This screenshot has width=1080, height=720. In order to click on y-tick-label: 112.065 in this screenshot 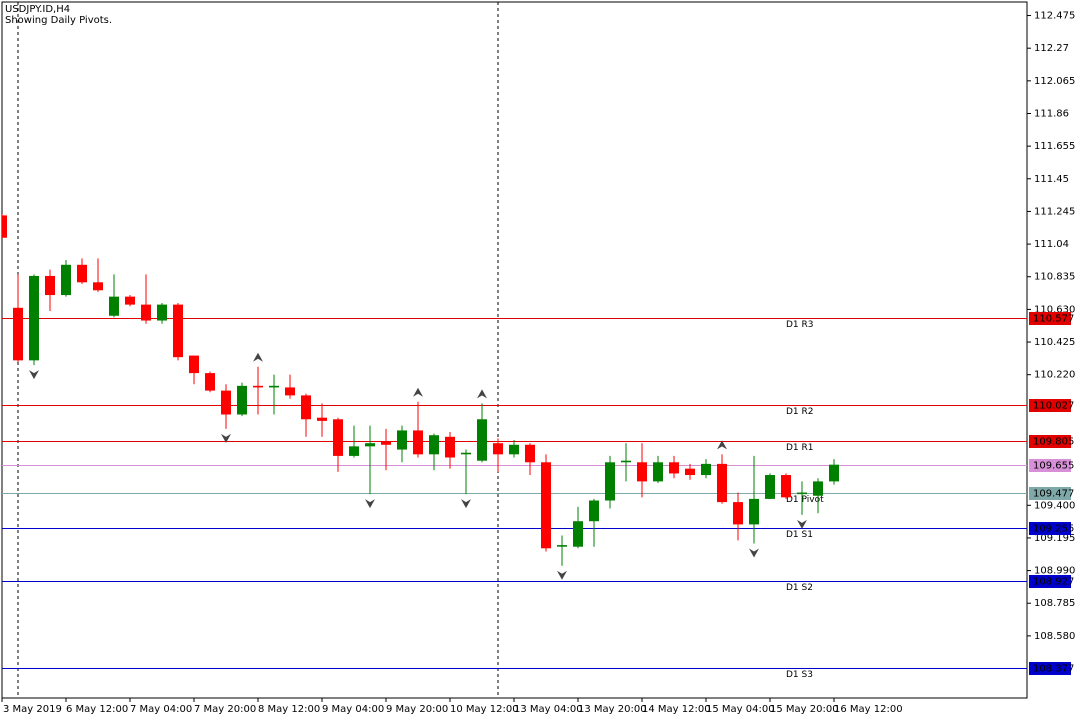, I will do `click(1054, 81)`.